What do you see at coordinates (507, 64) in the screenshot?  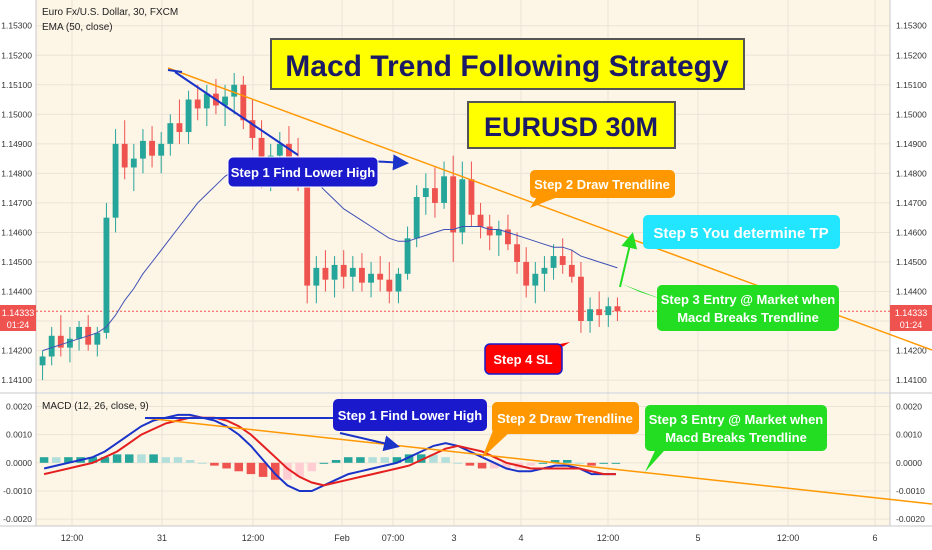 I see `title-banner: Macd Trend Following Strategy` at bounding box center [507, 64].